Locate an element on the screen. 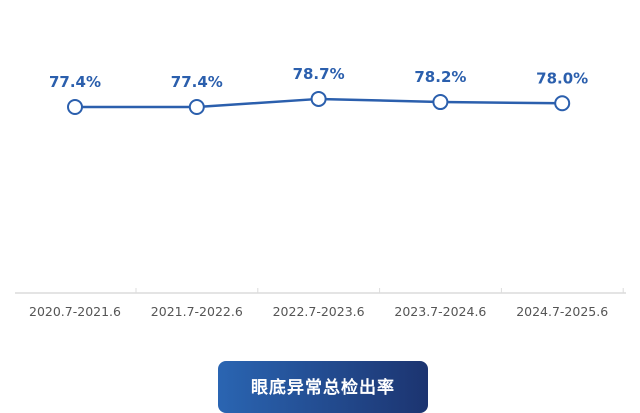  chart-title-button: 眼底异常总检出率 is located at coordinates (323, 387).